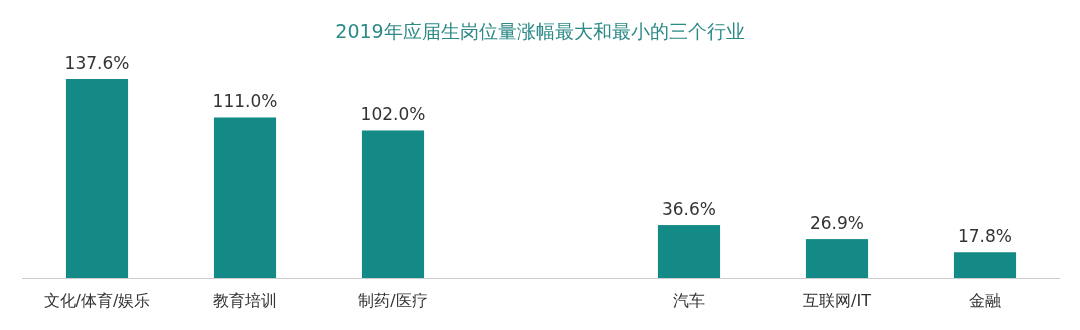 This screenshot has height=330, width=1080. Describe the element at coordinates (837, 223) in the screenshot. I see `data-label: 26.9%` at that location.